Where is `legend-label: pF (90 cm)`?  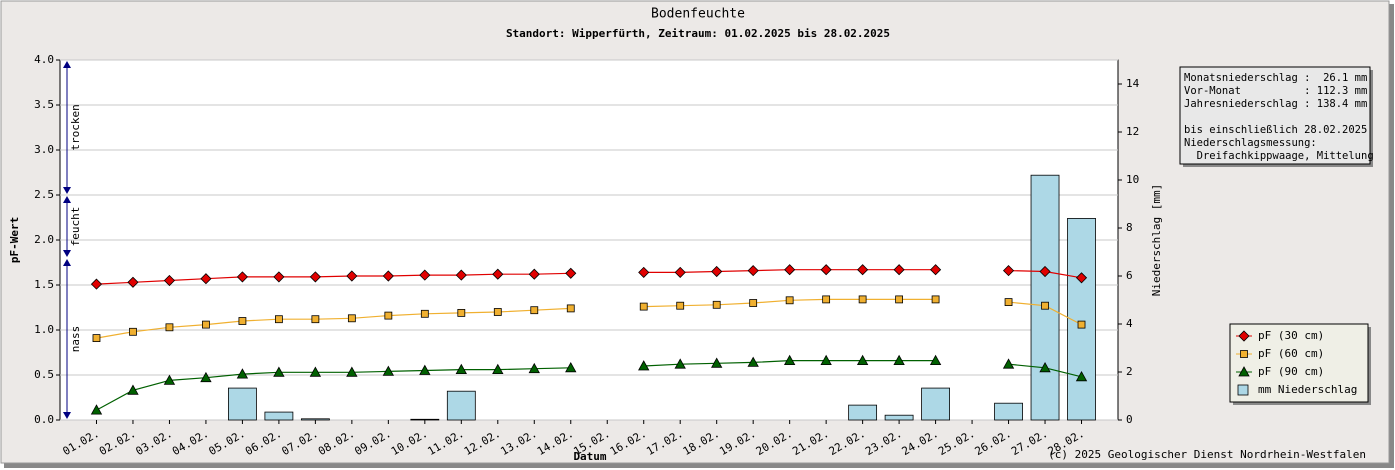
legend-label: pF (90 cm) is located at coordinates (1291, 371).